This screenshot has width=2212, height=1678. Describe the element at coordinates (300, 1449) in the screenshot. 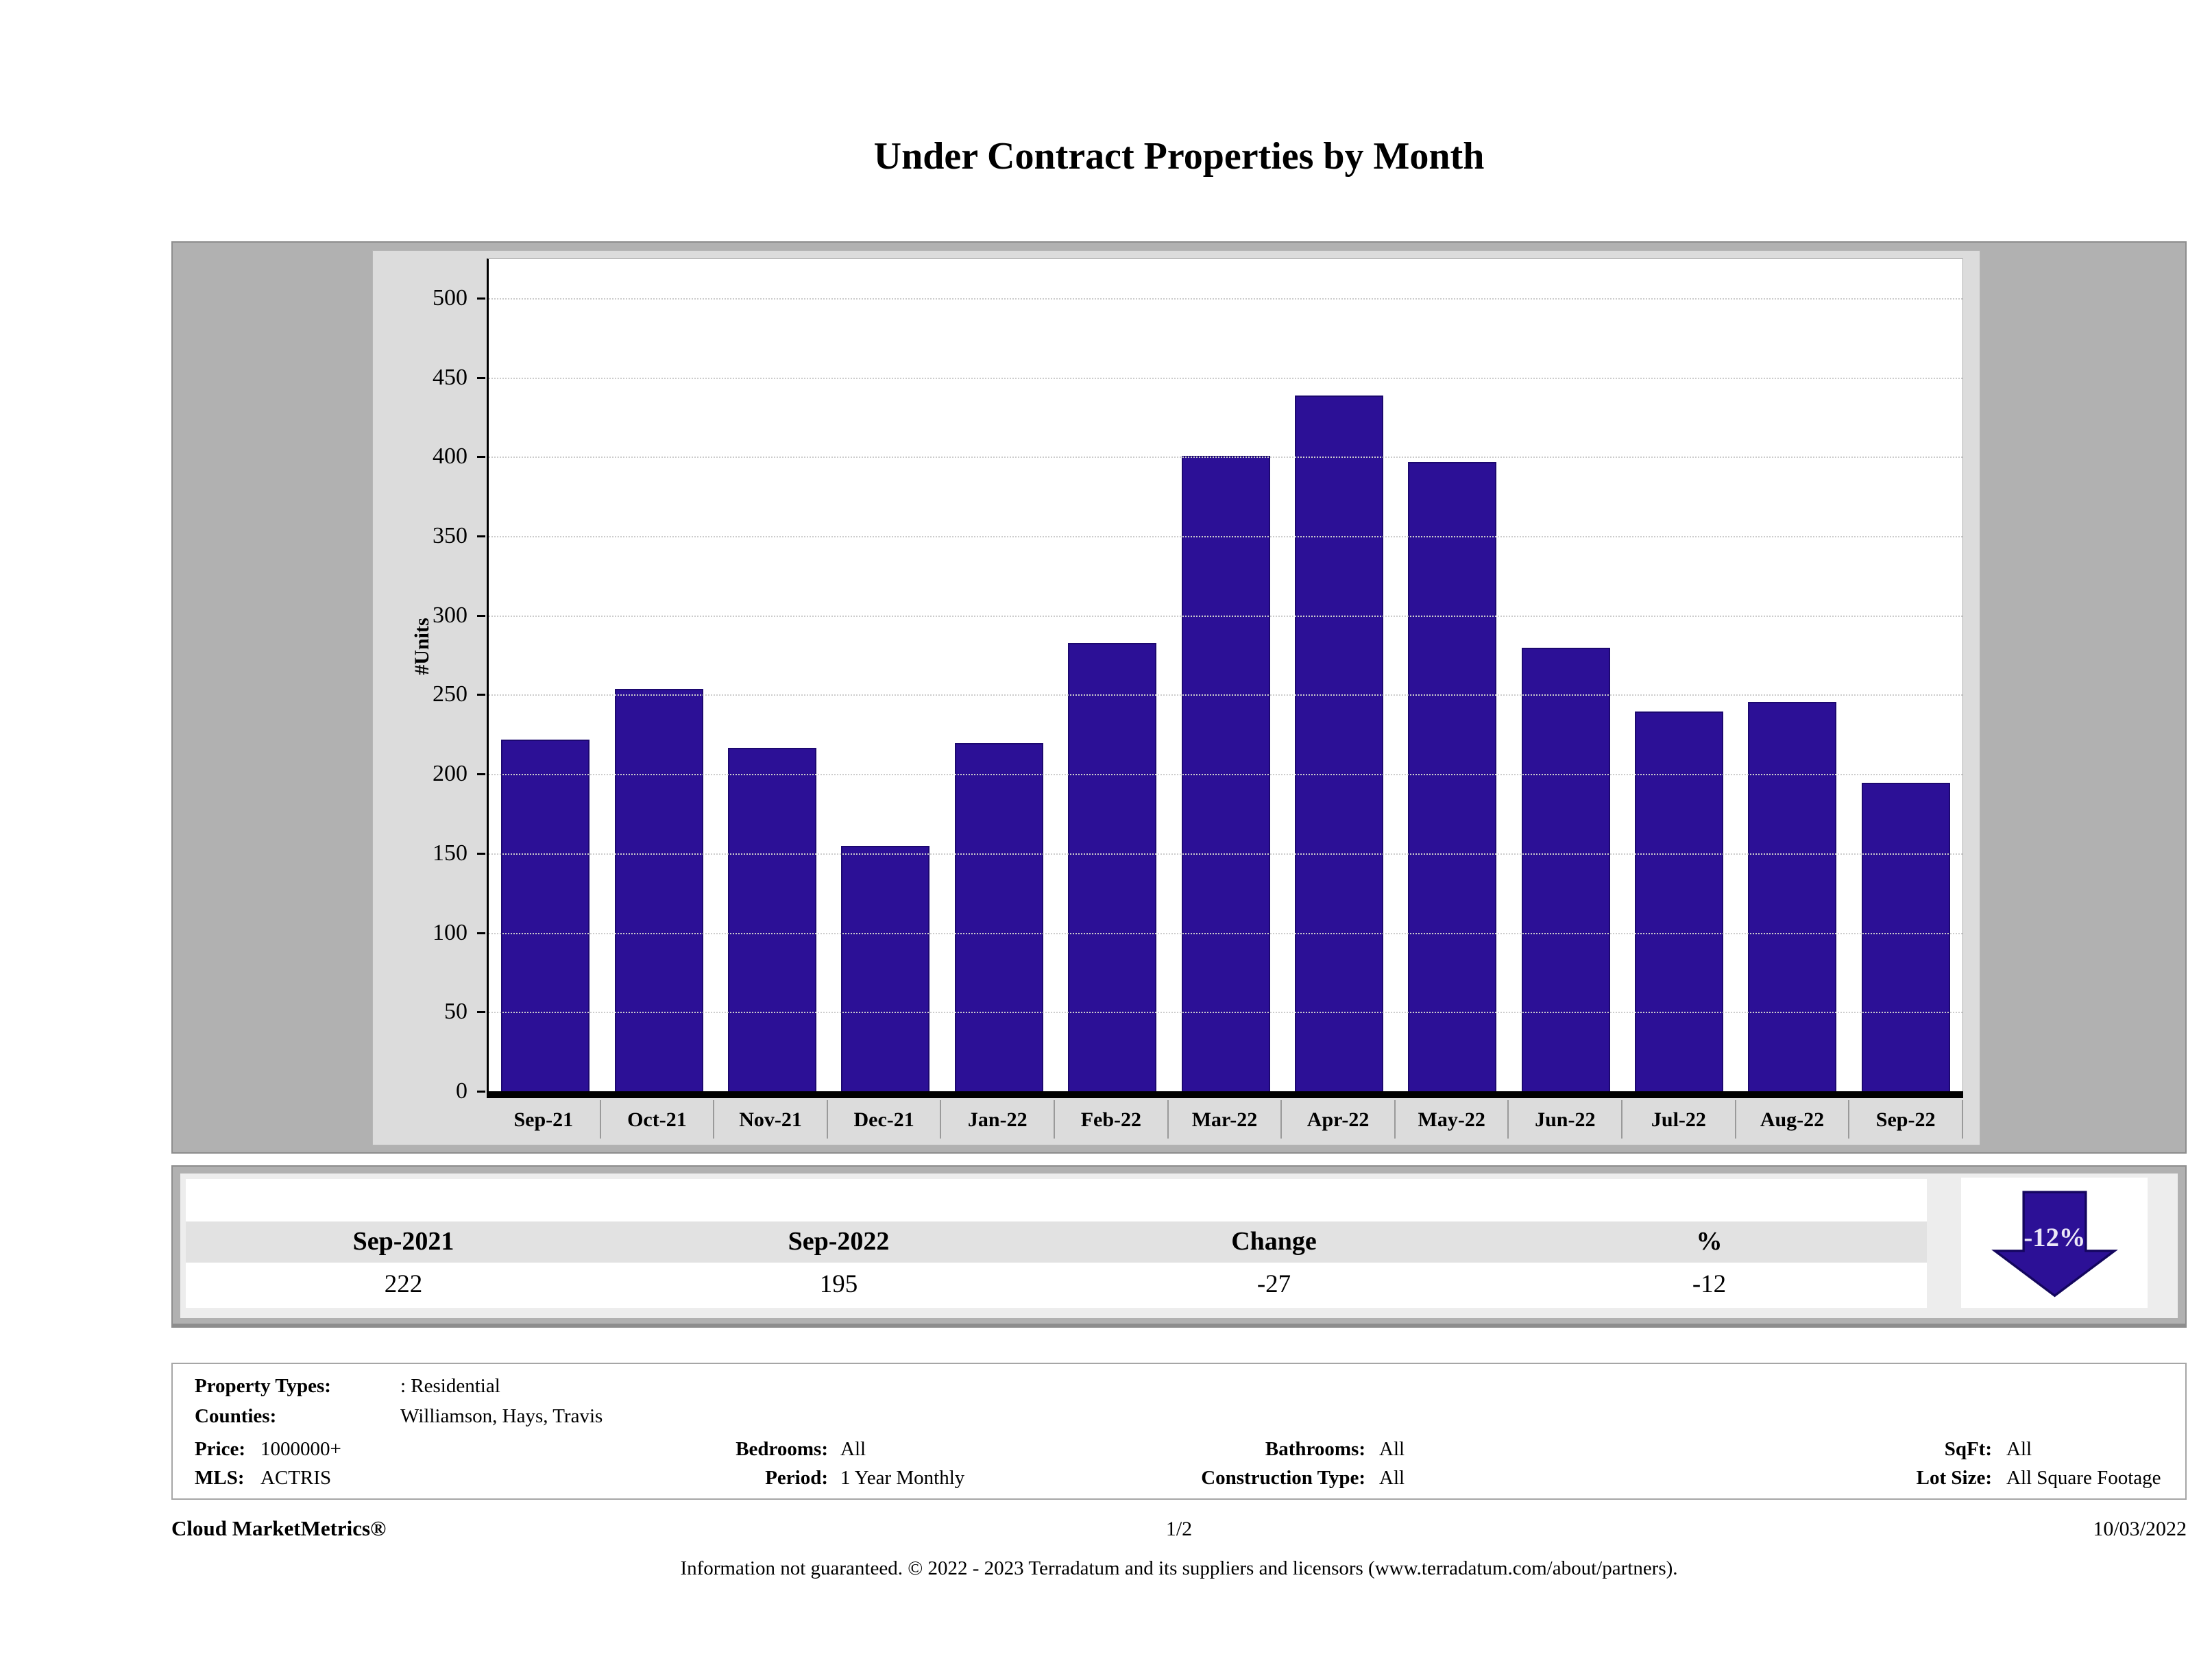

I see `price-value: 1000000+` at that location.